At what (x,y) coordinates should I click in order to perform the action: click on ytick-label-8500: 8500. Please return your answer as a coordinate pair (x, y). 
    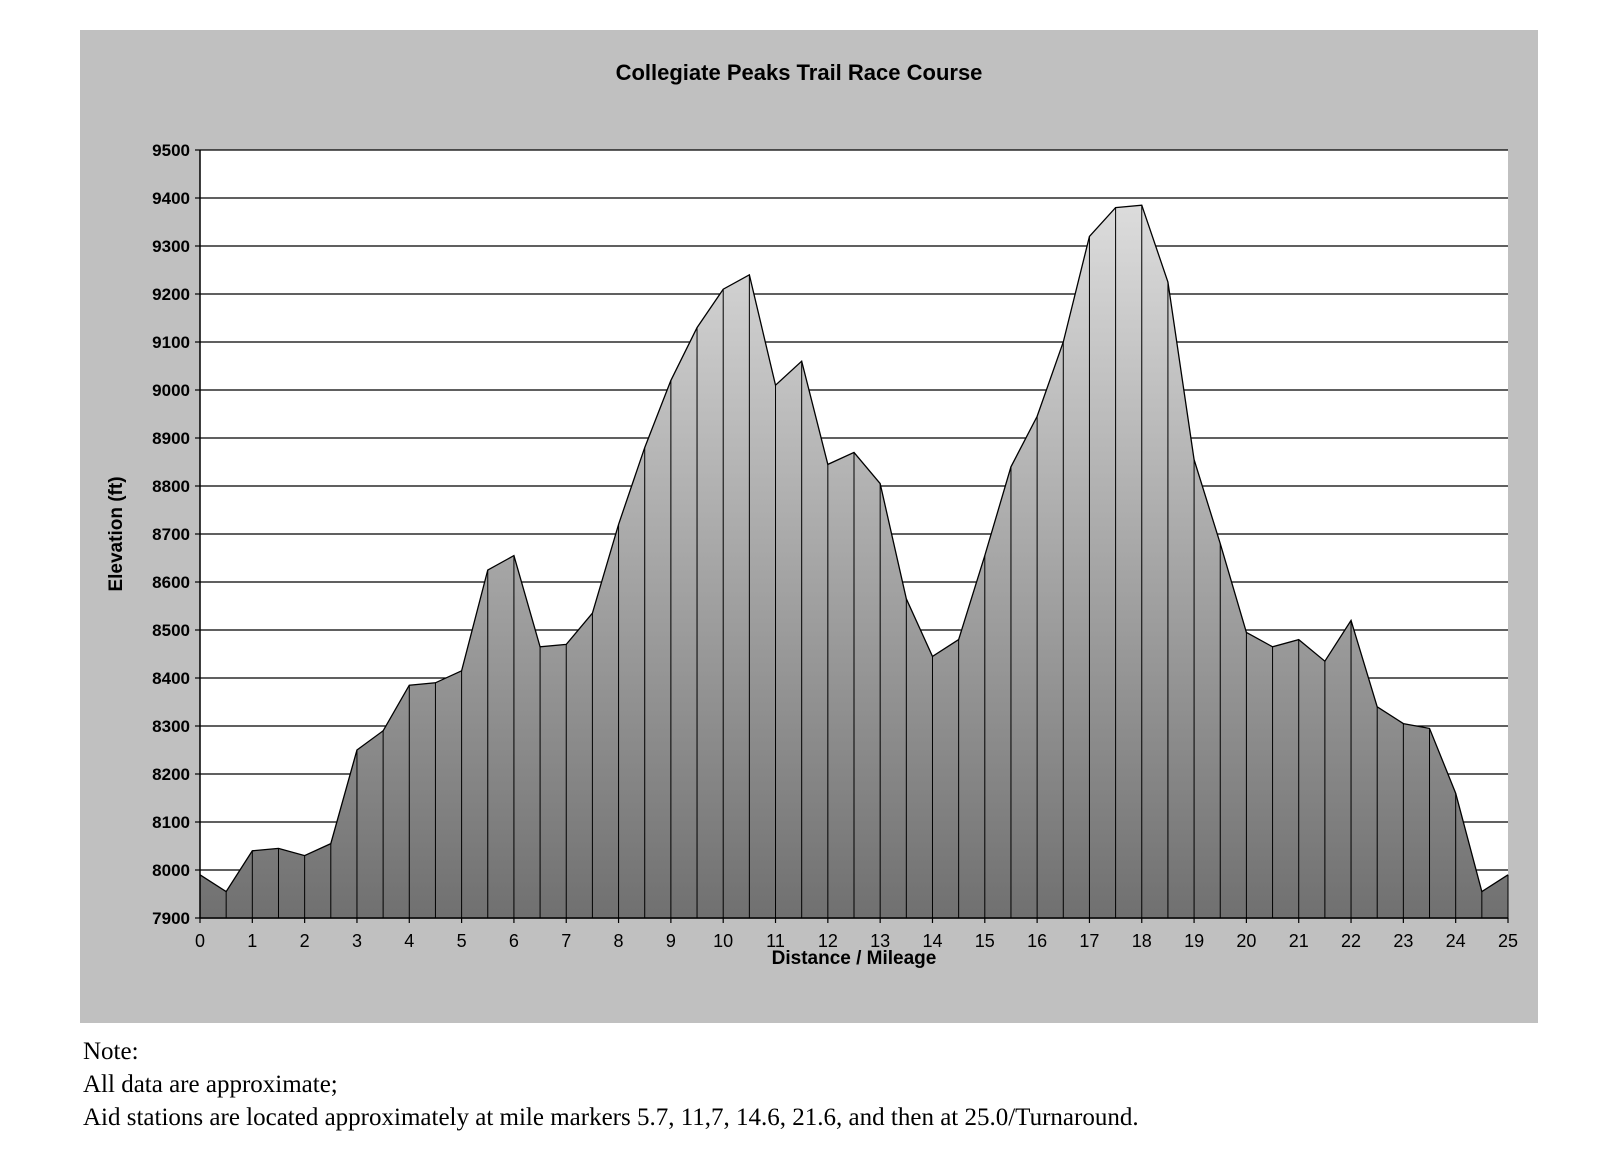
    Looking at the image, I should click on (171, 630).